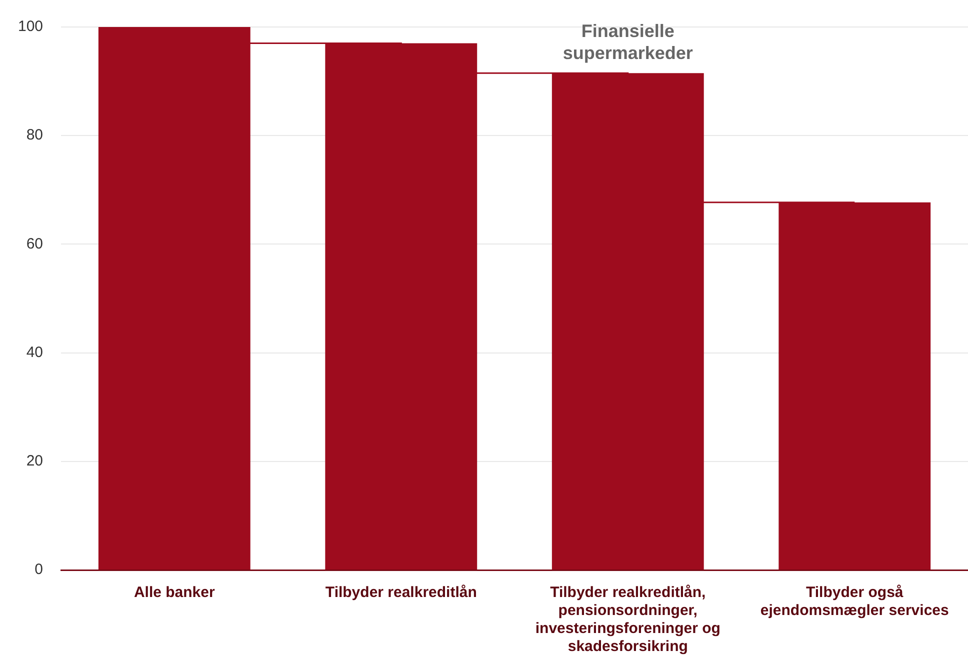 This screenshot has height=670, width=968. What do you see at coordinates (627, 42) in the screenshot?
I see `annotation: Finansielle supermarkeder` at bounding box center [627, 42].